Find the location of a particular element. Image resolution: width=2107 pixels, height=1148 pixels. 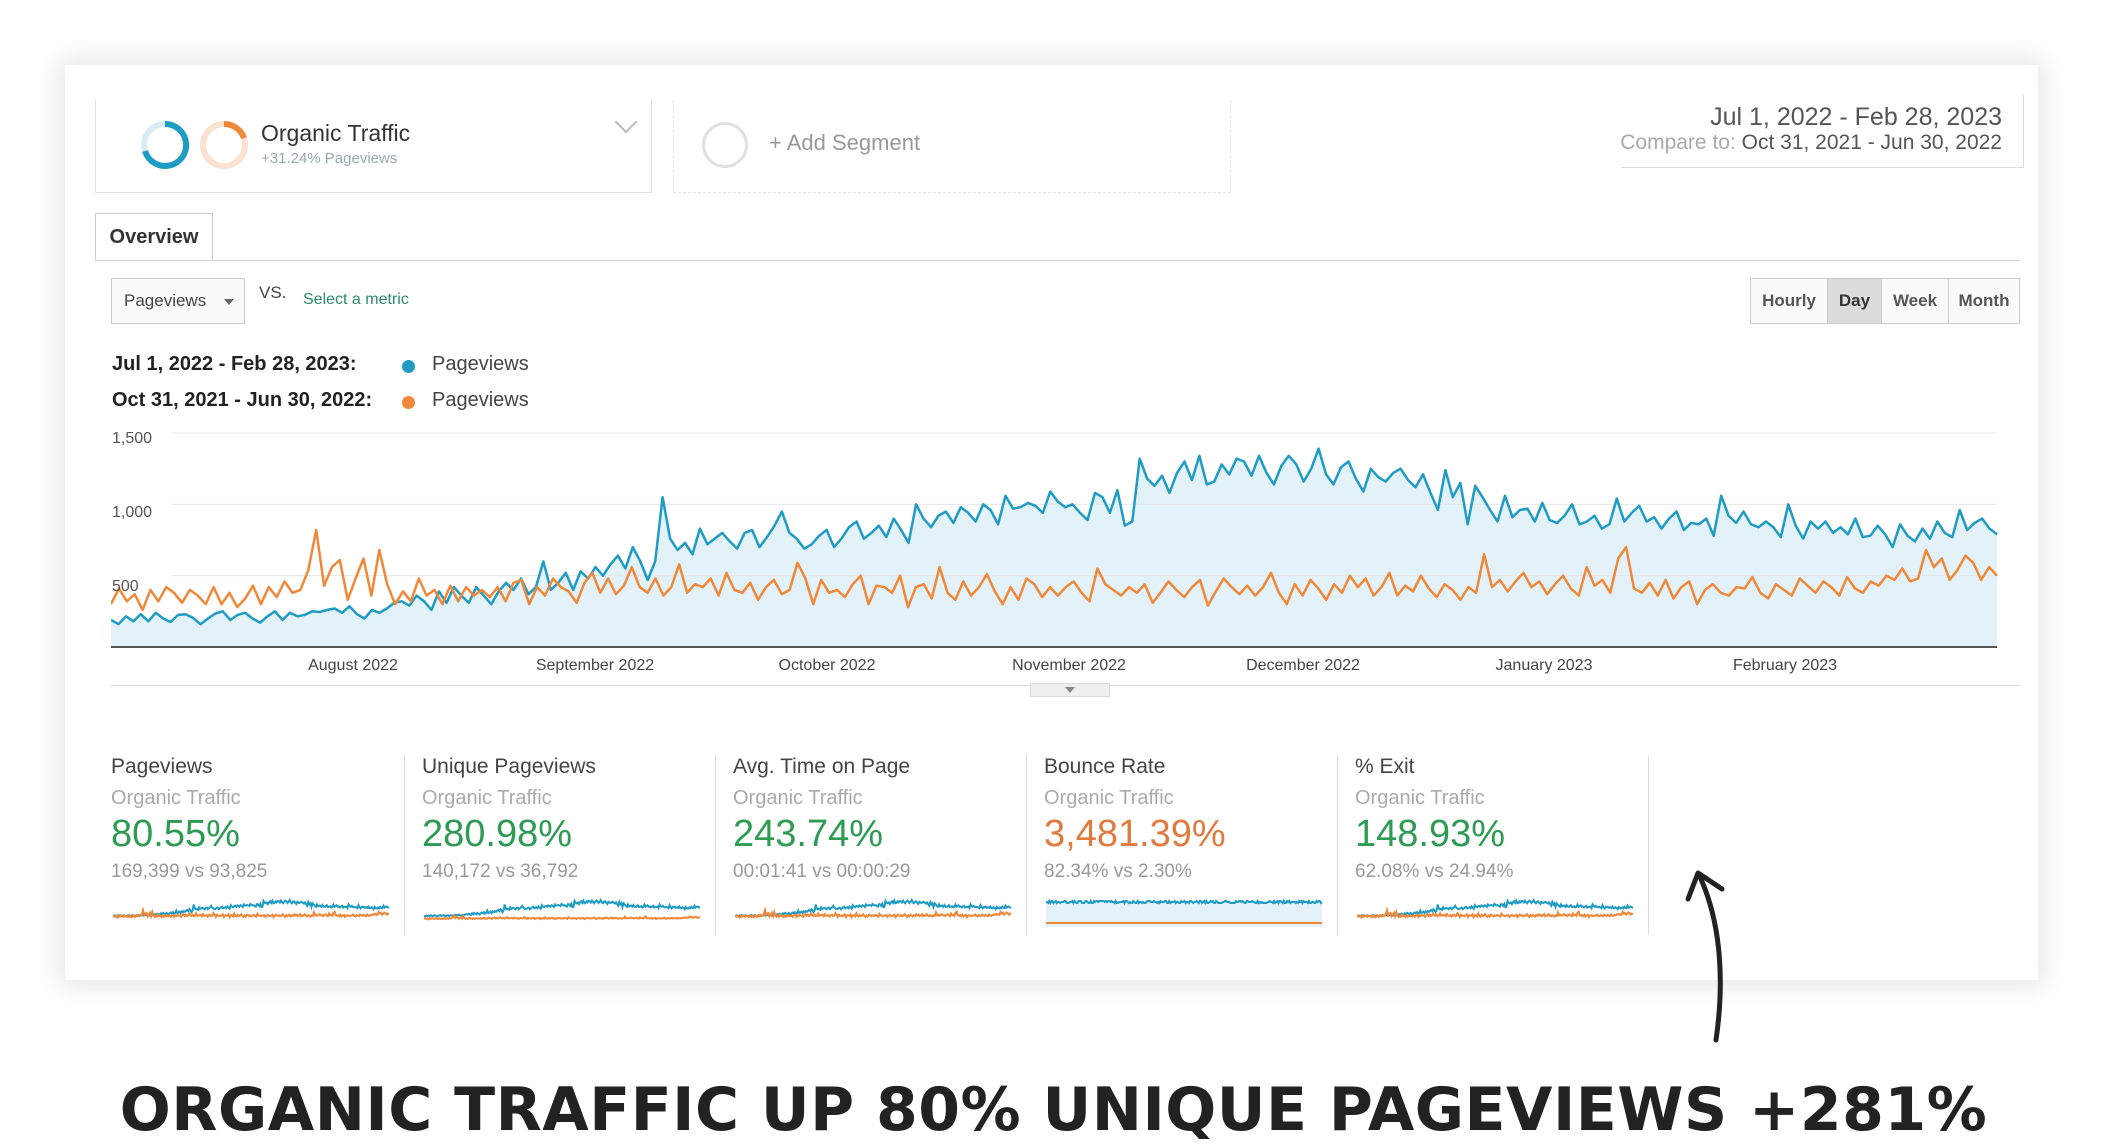

x-tick-label: October 2022 is located at coordinates (827, 665).